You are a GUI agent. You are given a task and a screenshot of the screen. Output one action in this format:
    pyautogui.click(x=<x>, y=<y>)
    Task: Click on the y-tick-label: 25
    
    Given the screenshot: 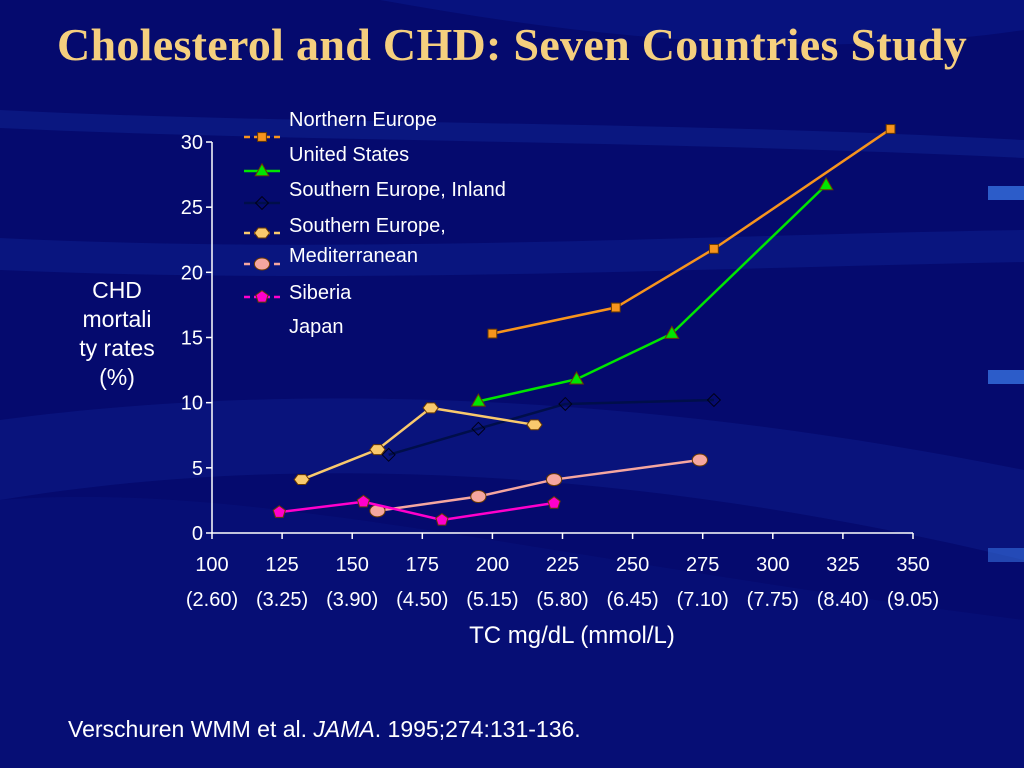 What is the action you would take?
    pyautogui.click(x=192, y=208)
    